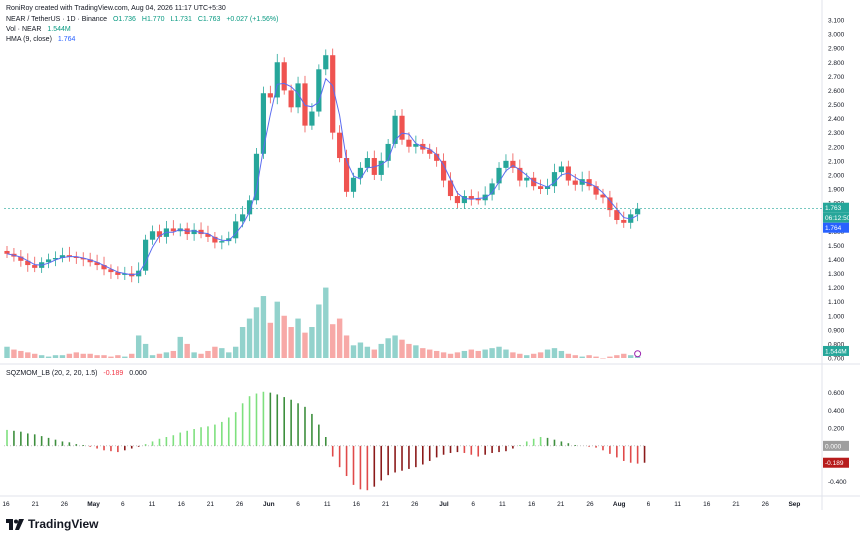  Describe the element at coordinates (24, 29) in the screenshot. I see `volume-label: Vol · NEAR` at that location.